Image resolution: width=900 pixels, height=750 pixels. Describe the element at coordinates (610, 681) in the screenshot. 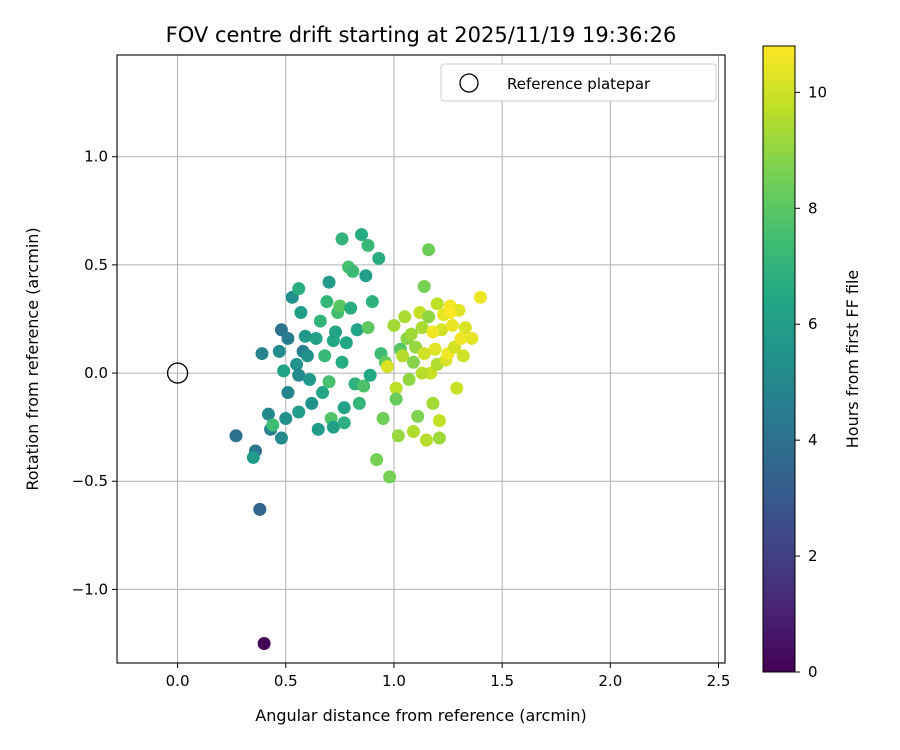

I see `x-tick-label: 2.0` at that location.